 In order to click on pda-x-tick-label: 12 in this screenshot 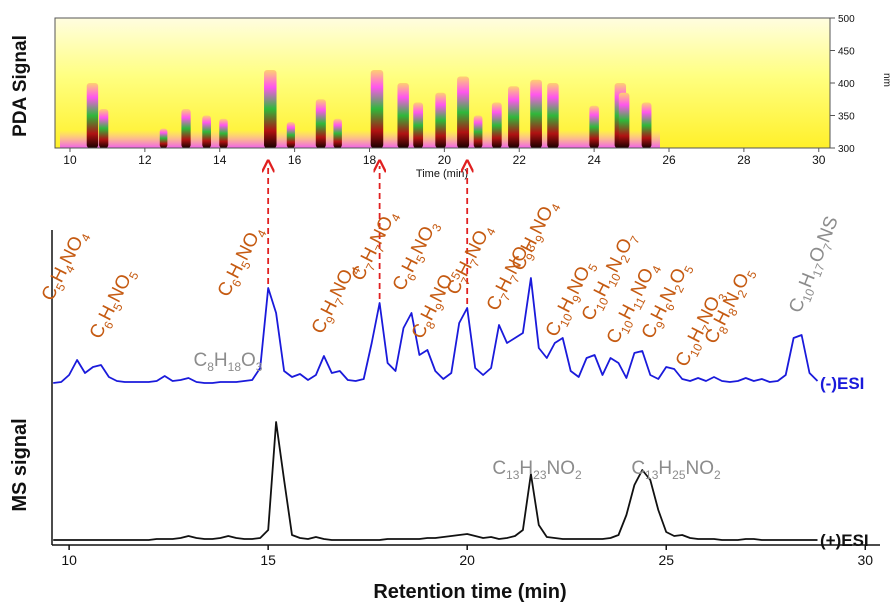, I will do `click(145, 160)`.